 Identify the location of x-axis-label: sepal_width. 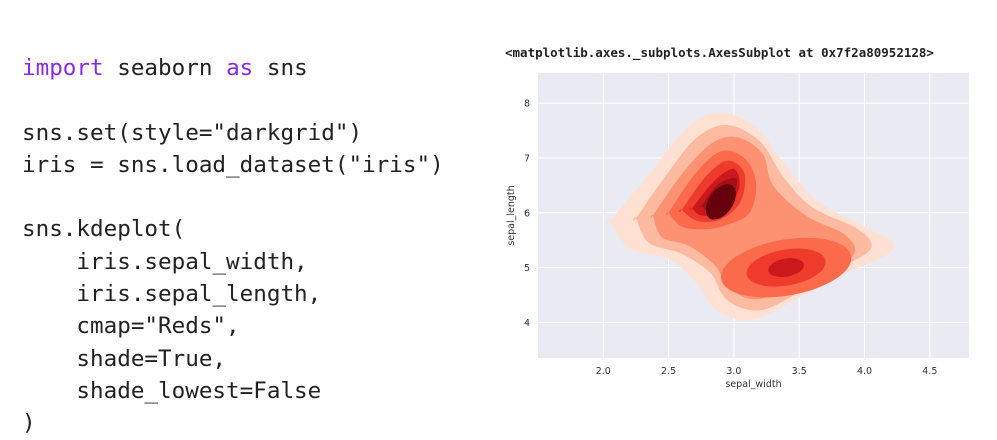
(753, 384).